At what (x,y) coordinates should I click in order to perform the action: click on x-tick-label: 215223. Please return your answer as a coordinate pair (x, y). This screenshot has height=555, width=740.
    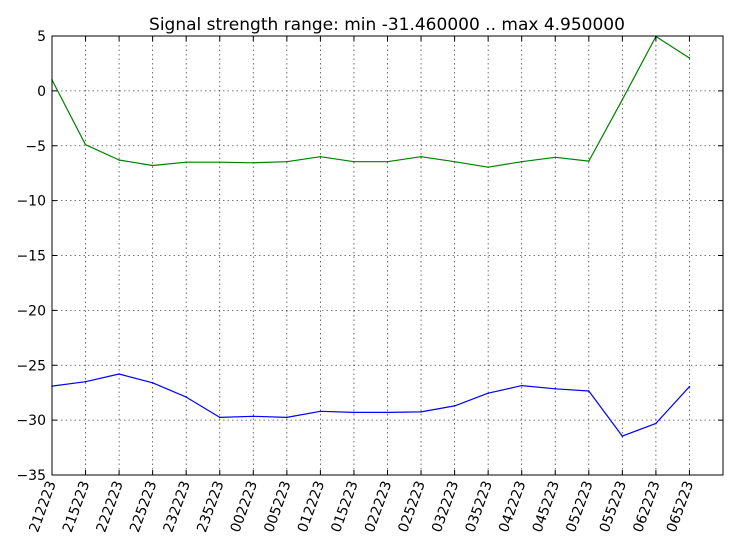
    Looking at the image, I should click on (76, 507).